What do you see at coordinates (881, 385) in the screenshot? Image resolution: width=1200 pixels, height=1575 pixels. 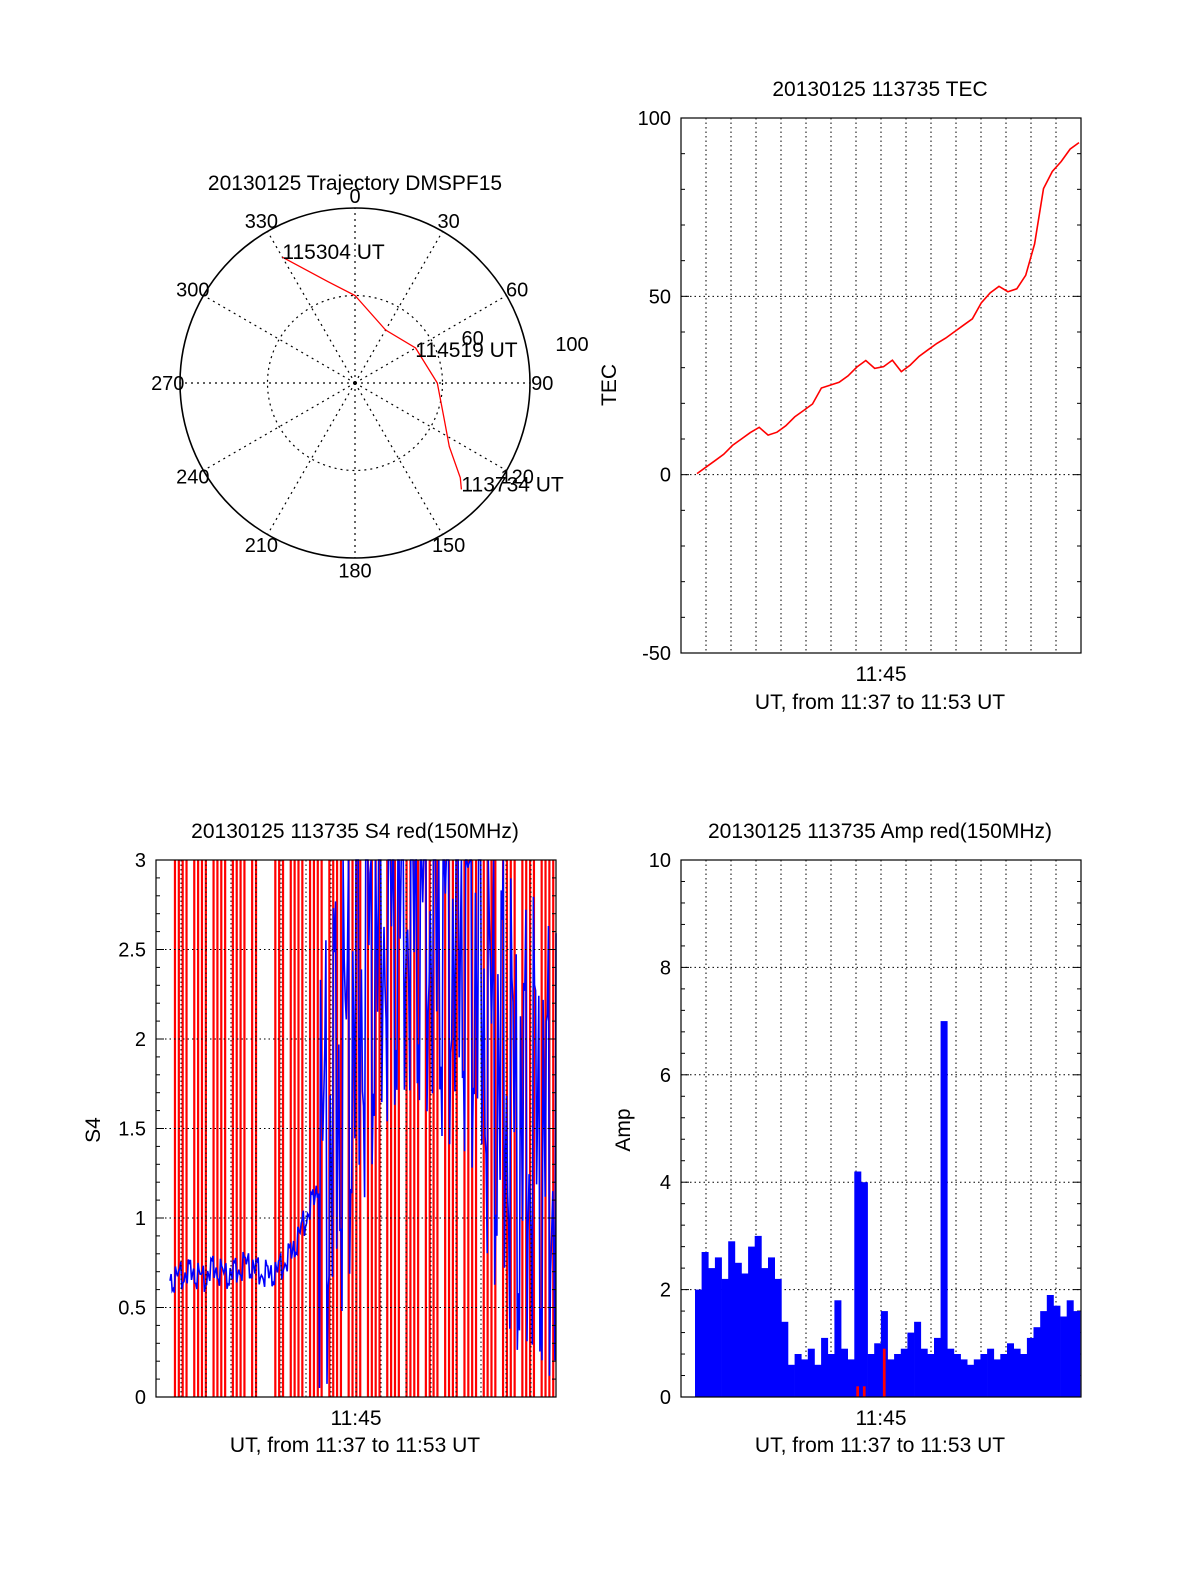 I see `tec-grid` at bounding box center [881, 385].